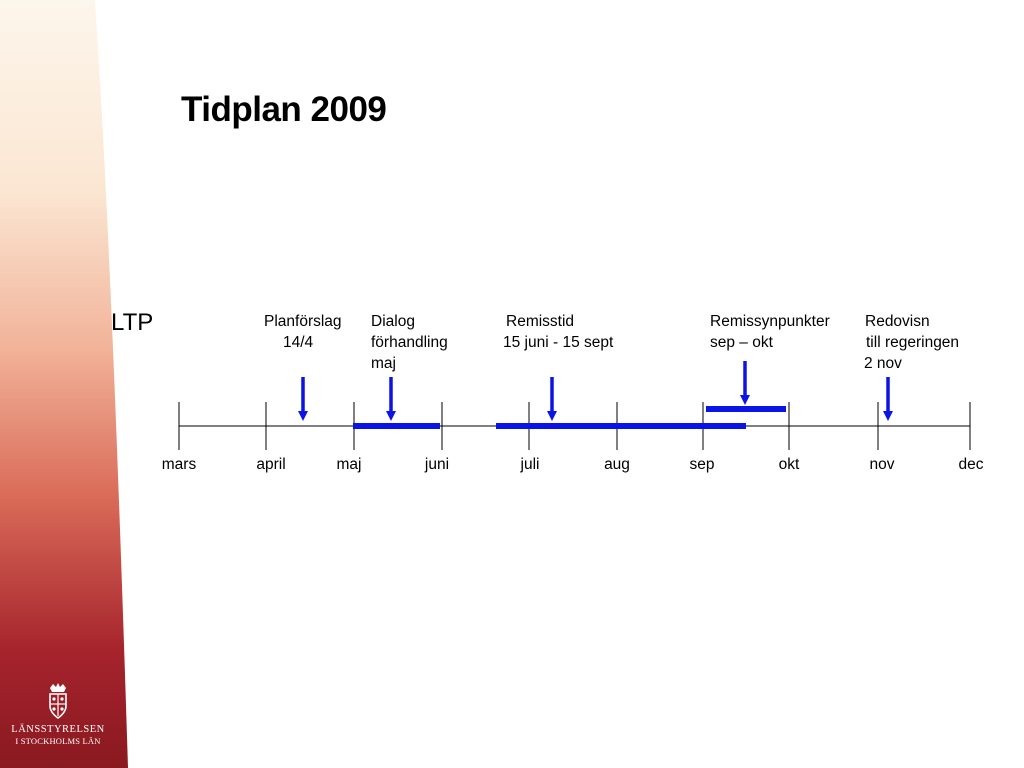 Image resolution: width=1024 pixels, height=768 pixels. Describe the element at coordinates (617, 464) in the screenshot. I see `month-label-aug: aug` at that location.